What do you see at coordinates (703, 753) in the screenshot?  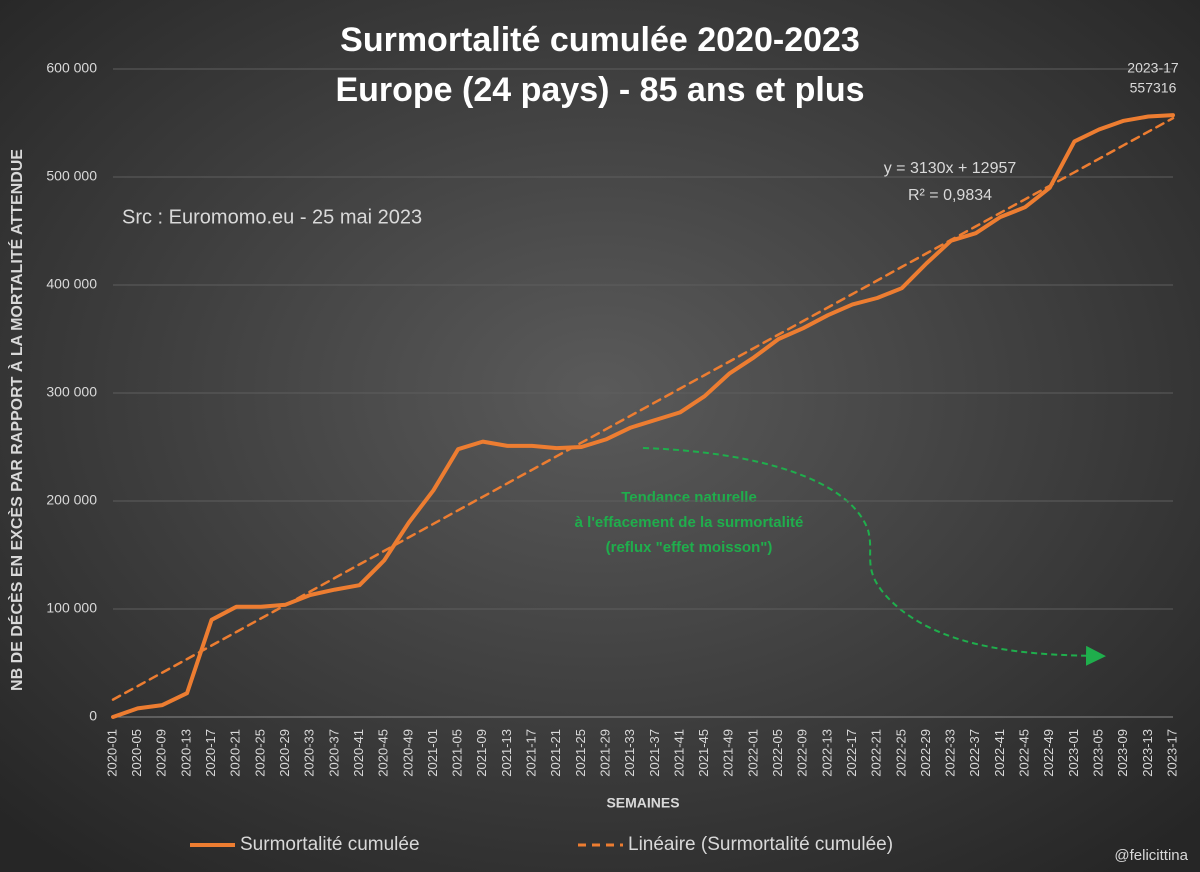 I see `x-tick-label: 2021-45` at bounding box center [703, 753].